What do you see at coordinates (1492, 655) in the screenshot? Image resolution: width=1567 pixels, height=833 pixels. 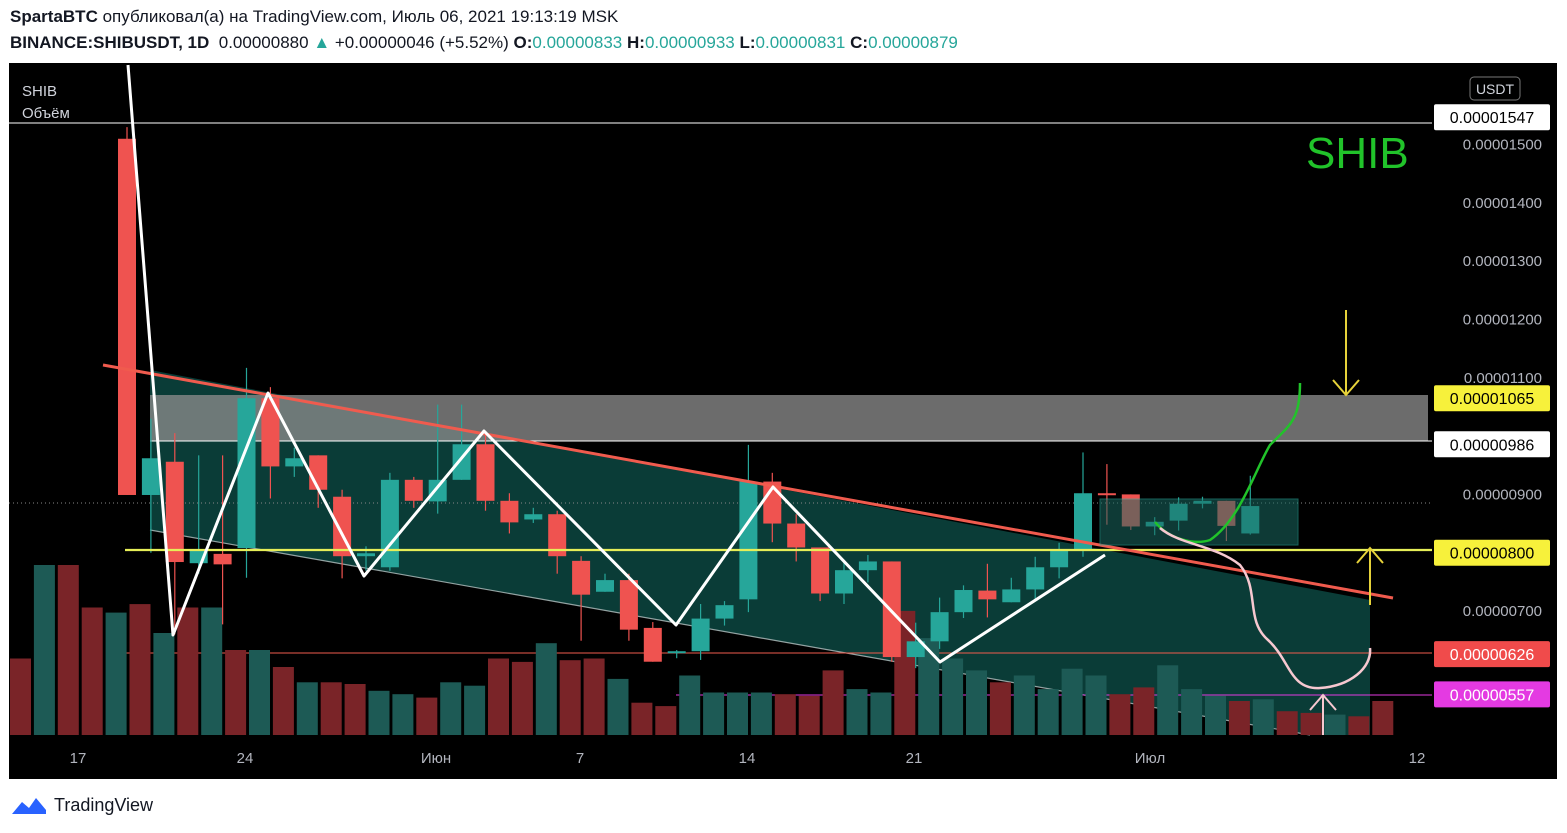 I see `price-label-text: 0.00000626` at bounding box center [1492, 655].